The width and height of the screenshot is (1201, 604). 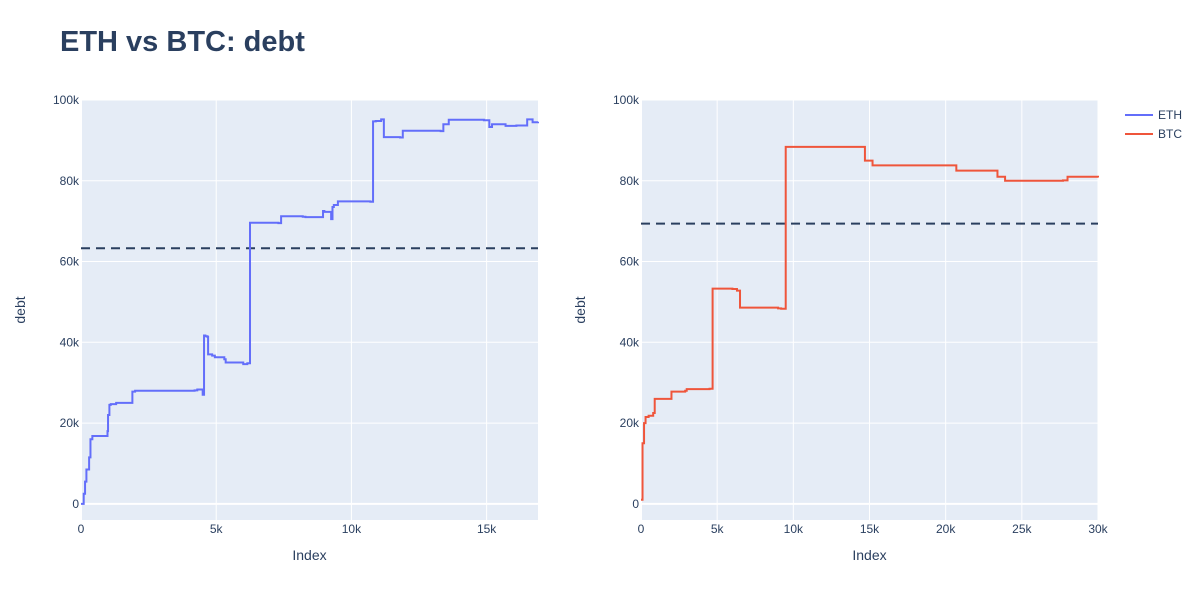 I want to click on legend-label-eth: ETH, so click(x=1170, y=115).